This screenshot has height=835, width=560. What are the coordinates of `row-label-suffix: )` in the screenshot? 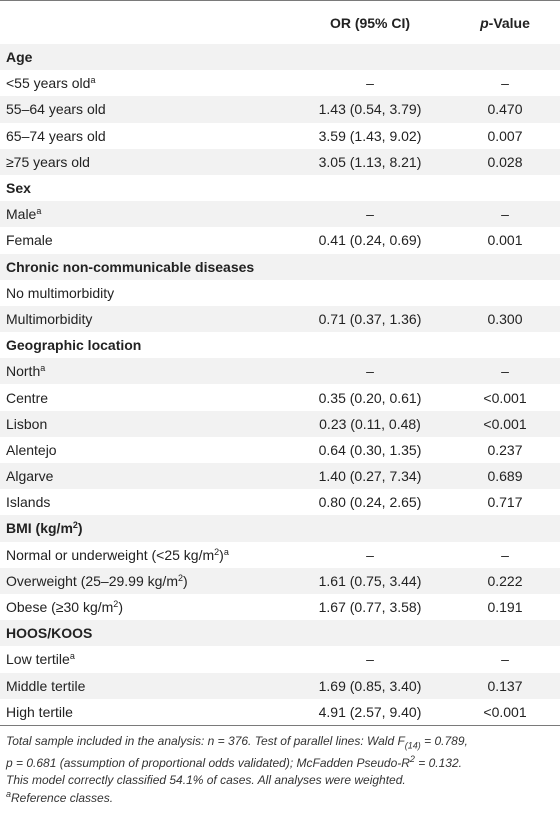 It's located at (80, 528).